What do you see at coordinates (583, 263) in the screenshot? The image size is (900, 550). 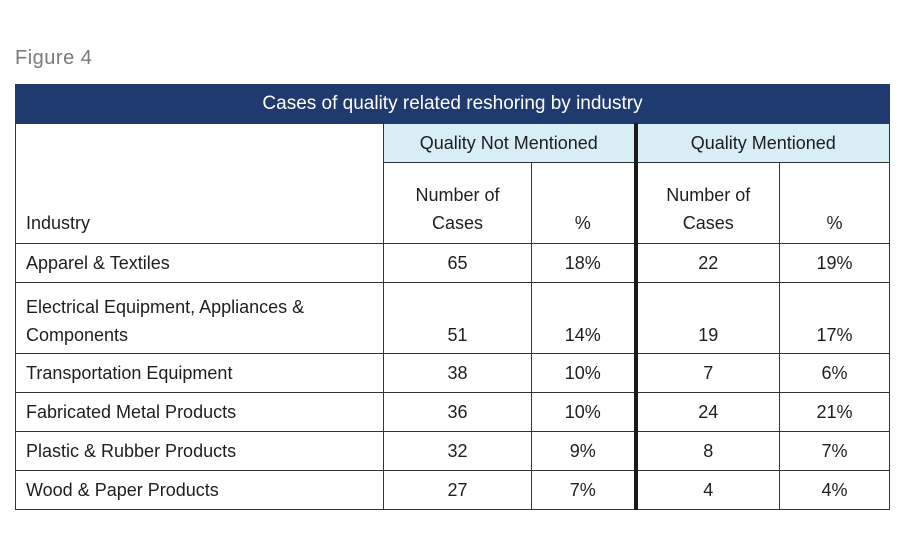 I see `qnm-pct-cell: 18%` at bounding box center [583, 263].